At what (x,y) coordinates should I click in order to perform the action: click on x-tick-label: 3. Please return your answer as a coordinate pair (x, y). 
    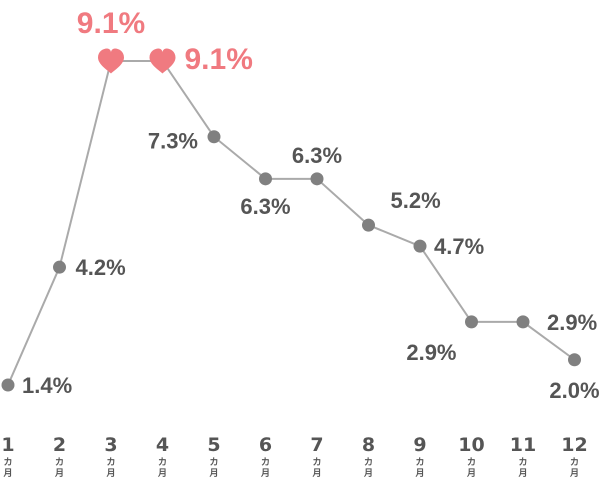
    Looking at the image, I should click on (110, 445).